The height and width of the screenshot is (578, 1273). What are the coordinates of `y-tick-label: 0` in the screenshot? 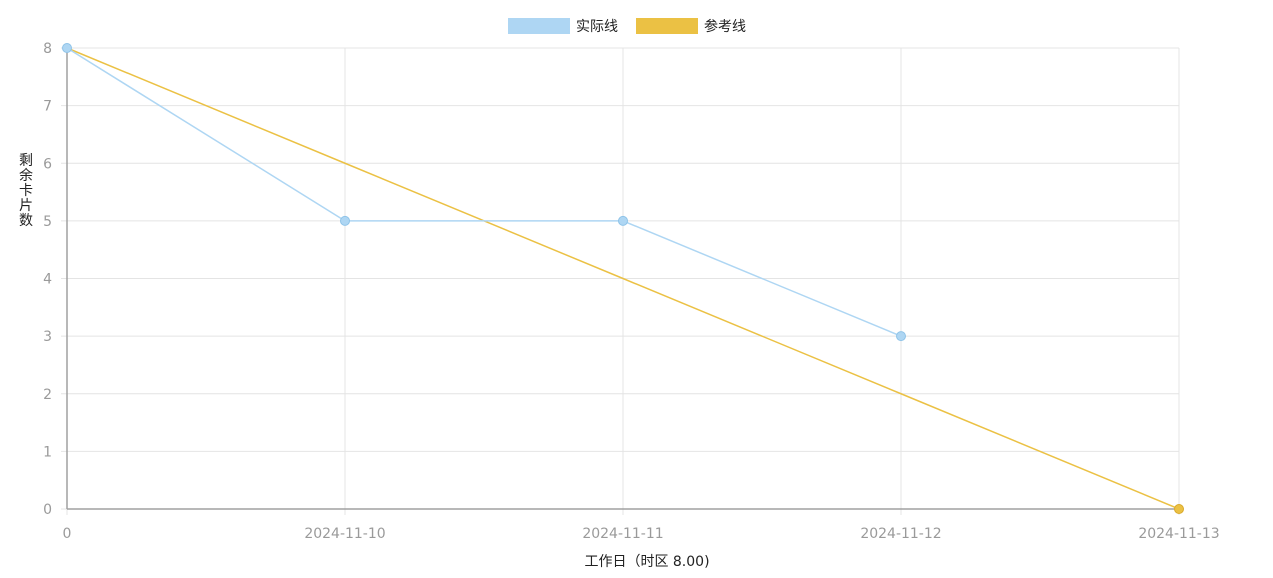 It's located at (47, 510).